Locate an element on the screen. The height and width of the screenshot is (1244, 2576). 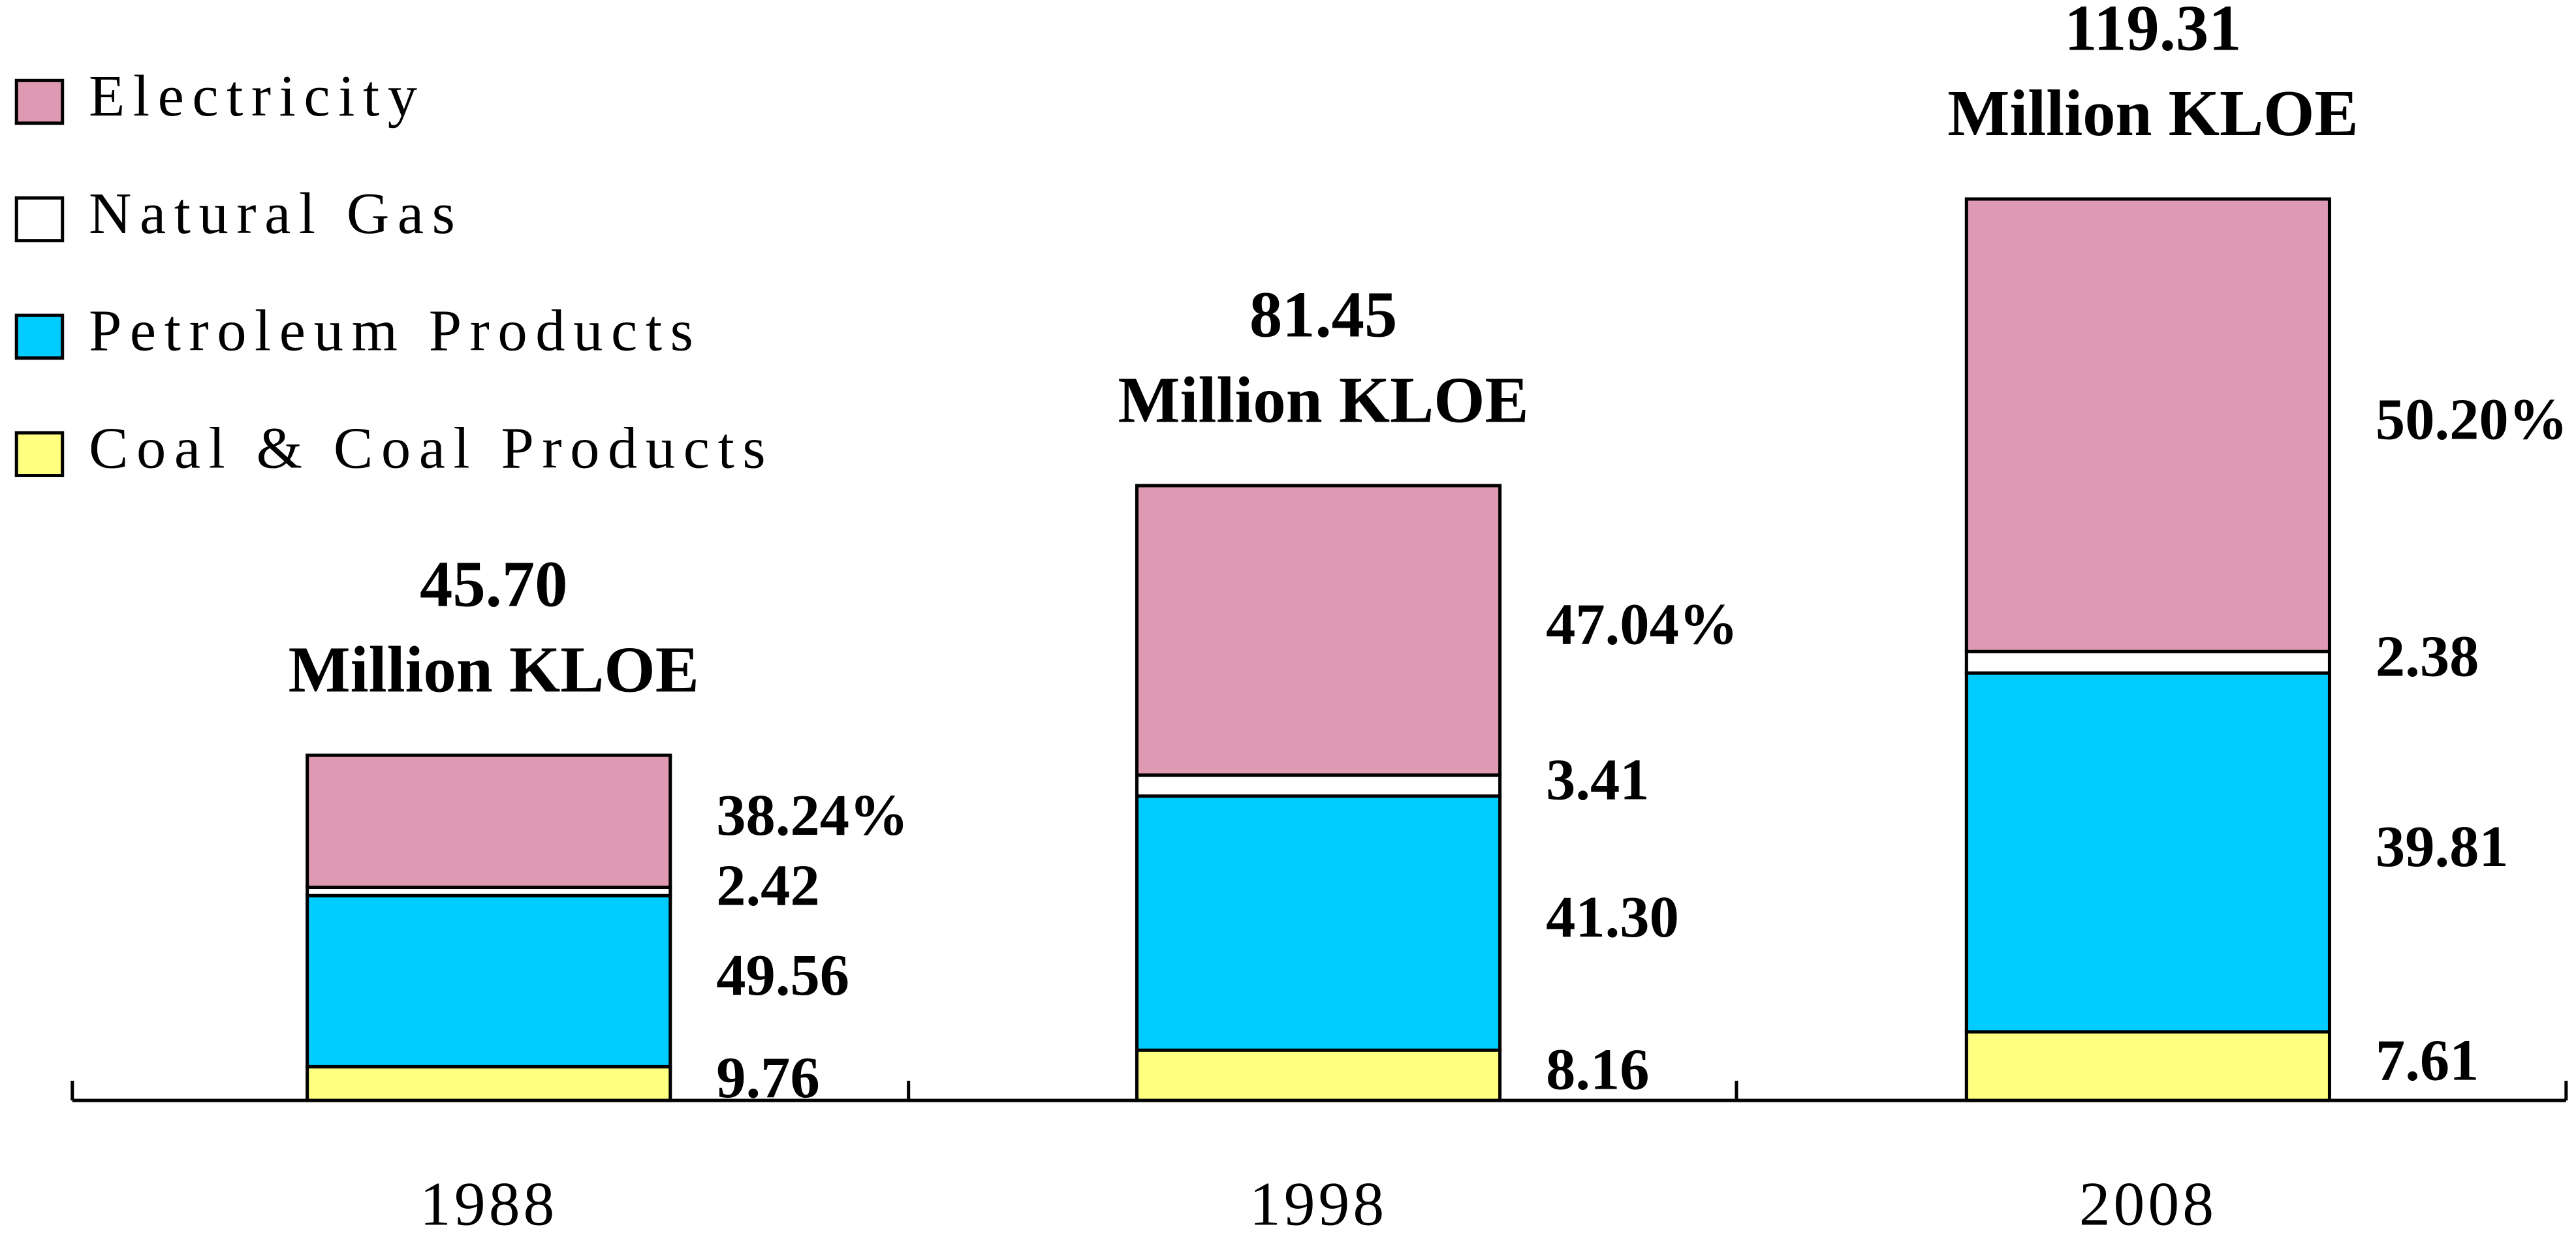
value-label: 38.24% is located at coordinates (812, 815).